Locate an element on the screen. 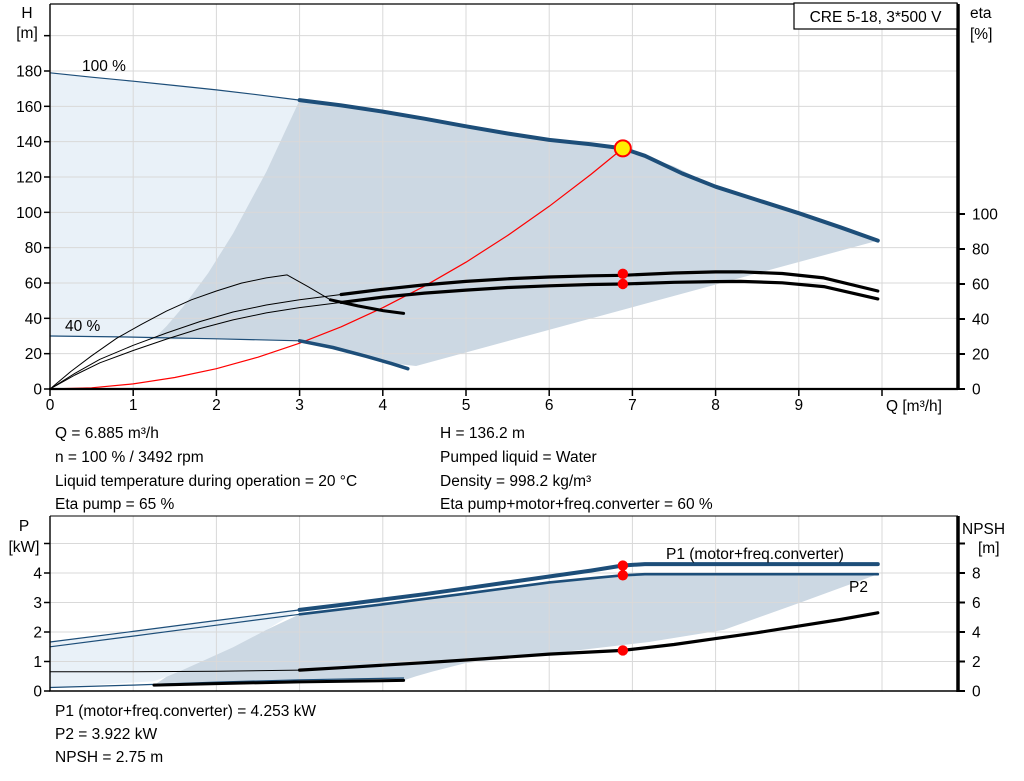 The height and width of the screenshot is (781, 1024). power-envelope-band is located at coordinates (516, 630).